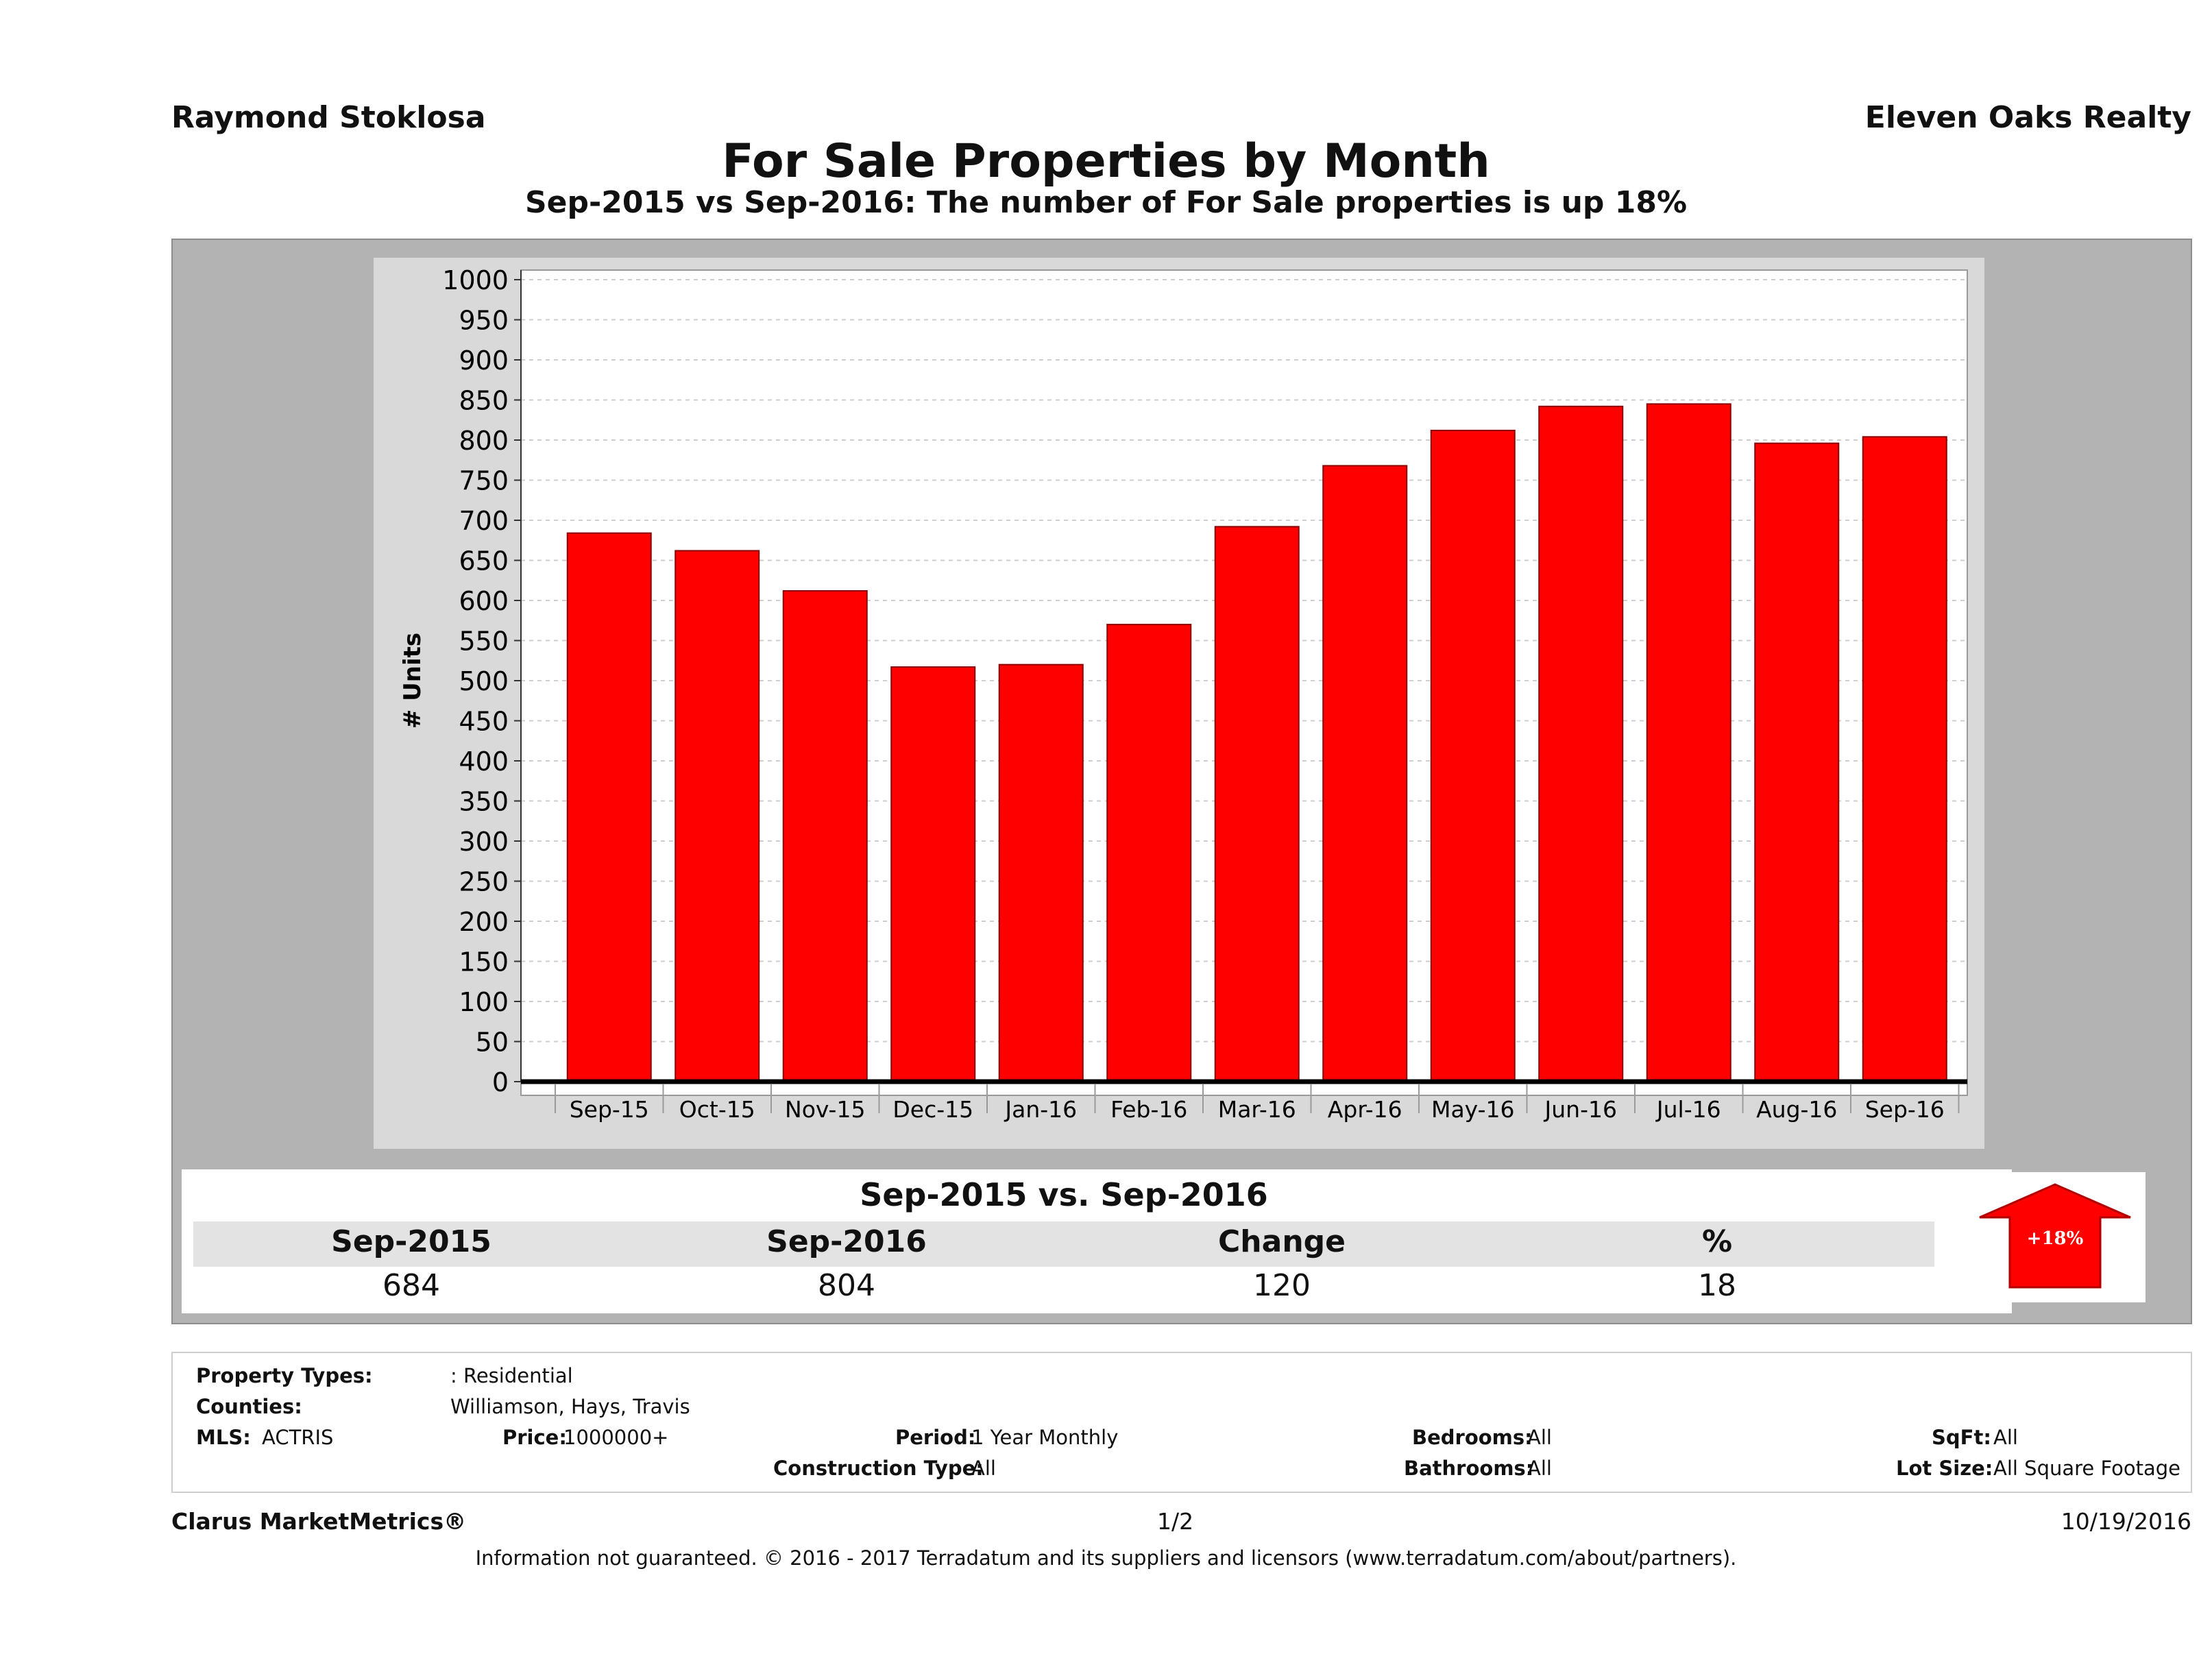  Describe the element at coordinates (1148, 1109) in the screenshot. I see `x-tick-label: Feb-16` at that location.